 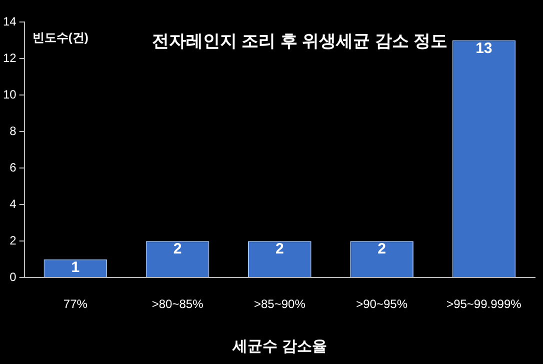 What do you see at coordinates (279, 347) in the screenshot?
I see `x-axis-title: 세균수 감소율` at bounding box center [279, 347].